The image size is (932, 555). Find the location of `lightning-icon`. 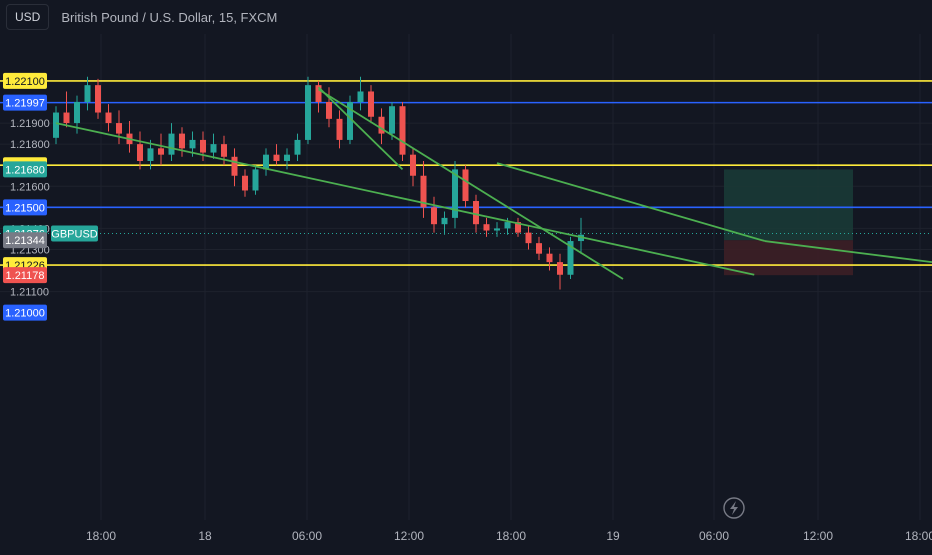

lightning-icon is located at coordinates (734, 508).